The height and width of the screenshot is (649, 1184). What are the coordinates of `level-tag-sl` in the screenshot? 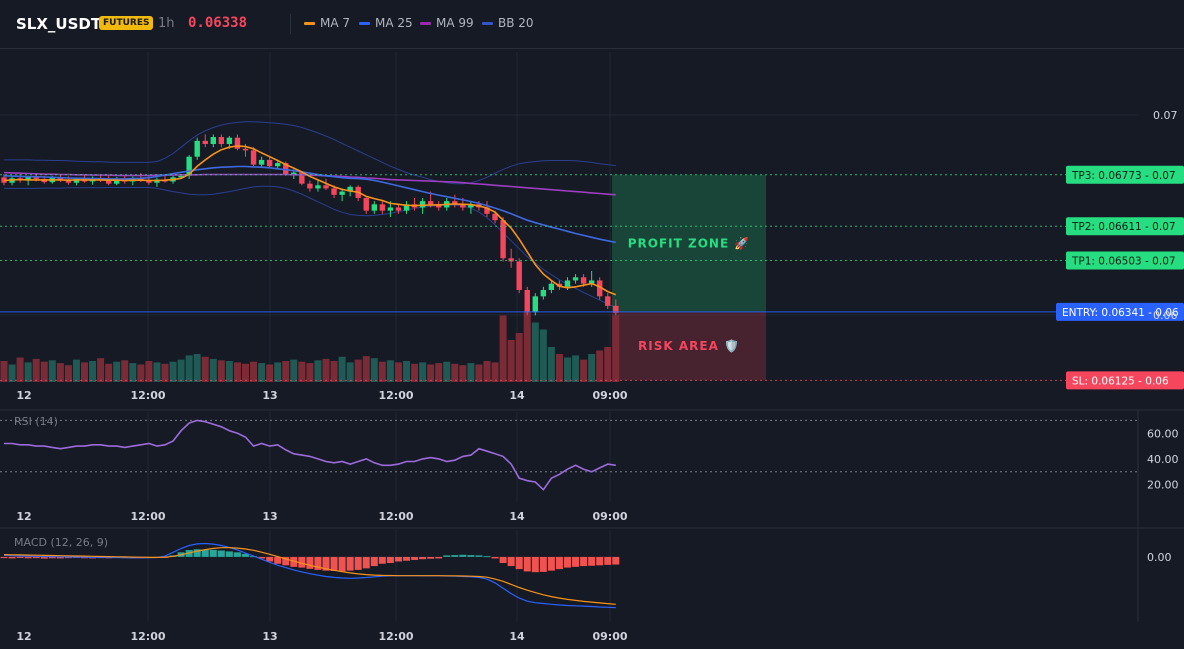 It's located at (1125, 380).